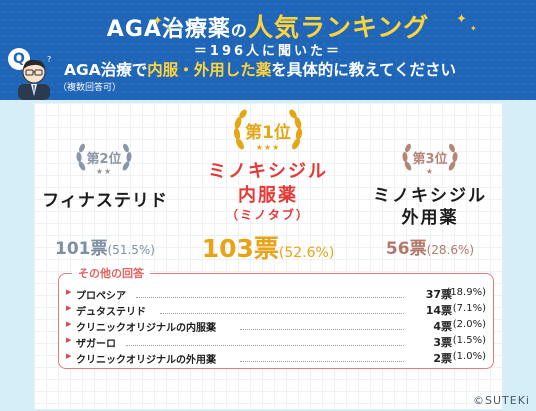 The image size is (536, 411). I want to click on rank-2-label: 第2位, so click(104, 159).